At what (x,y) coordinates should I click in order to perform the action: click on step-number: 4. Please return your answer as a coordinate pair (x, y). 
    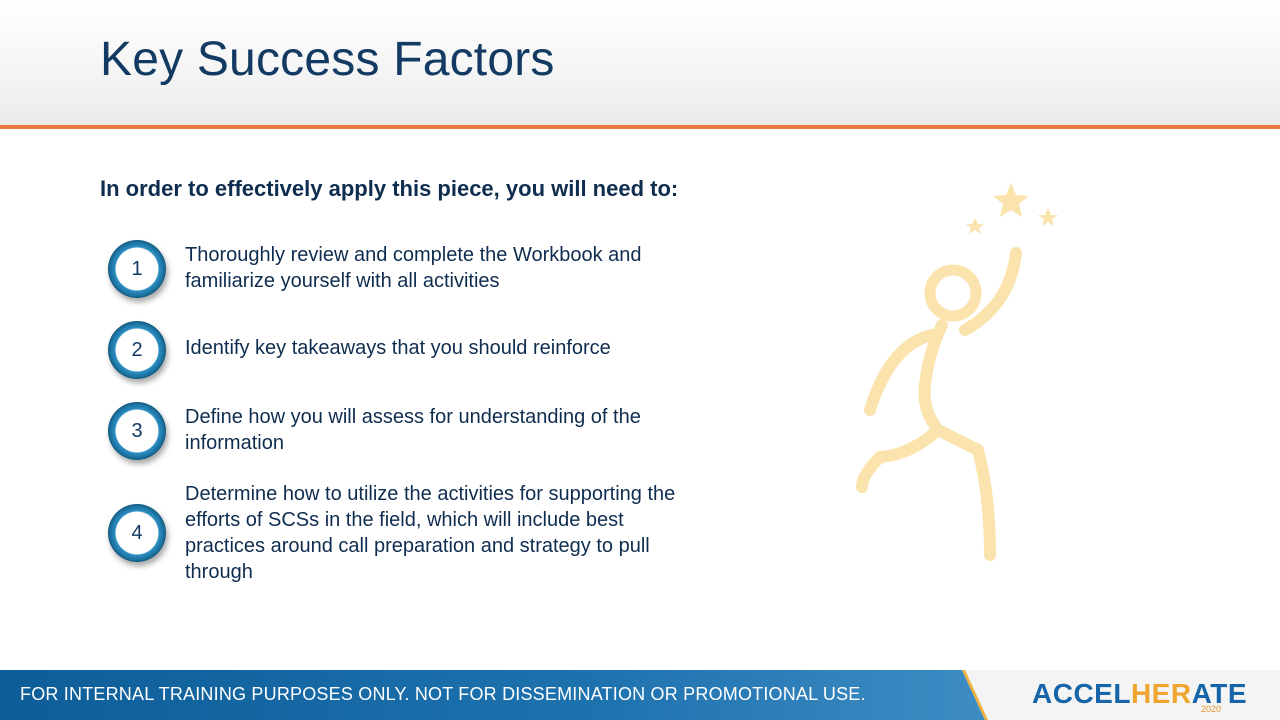
    Looking at the image, I should click on (137, 533).